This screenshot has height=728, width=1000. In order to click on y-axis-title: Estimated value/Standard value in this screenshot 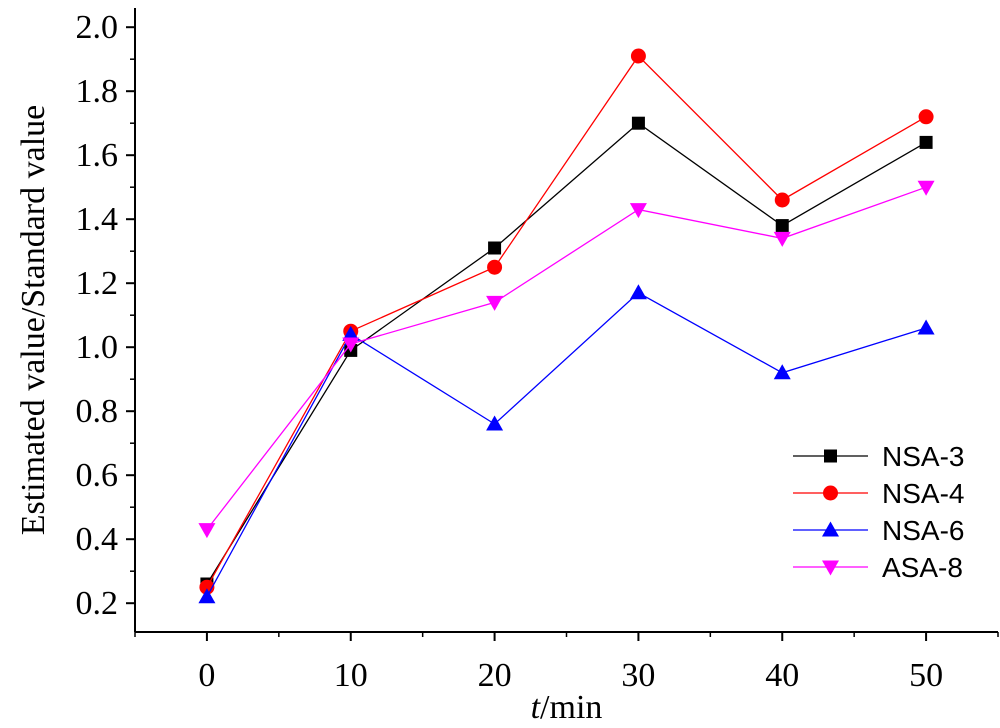, I will do `click(33, 320)`.